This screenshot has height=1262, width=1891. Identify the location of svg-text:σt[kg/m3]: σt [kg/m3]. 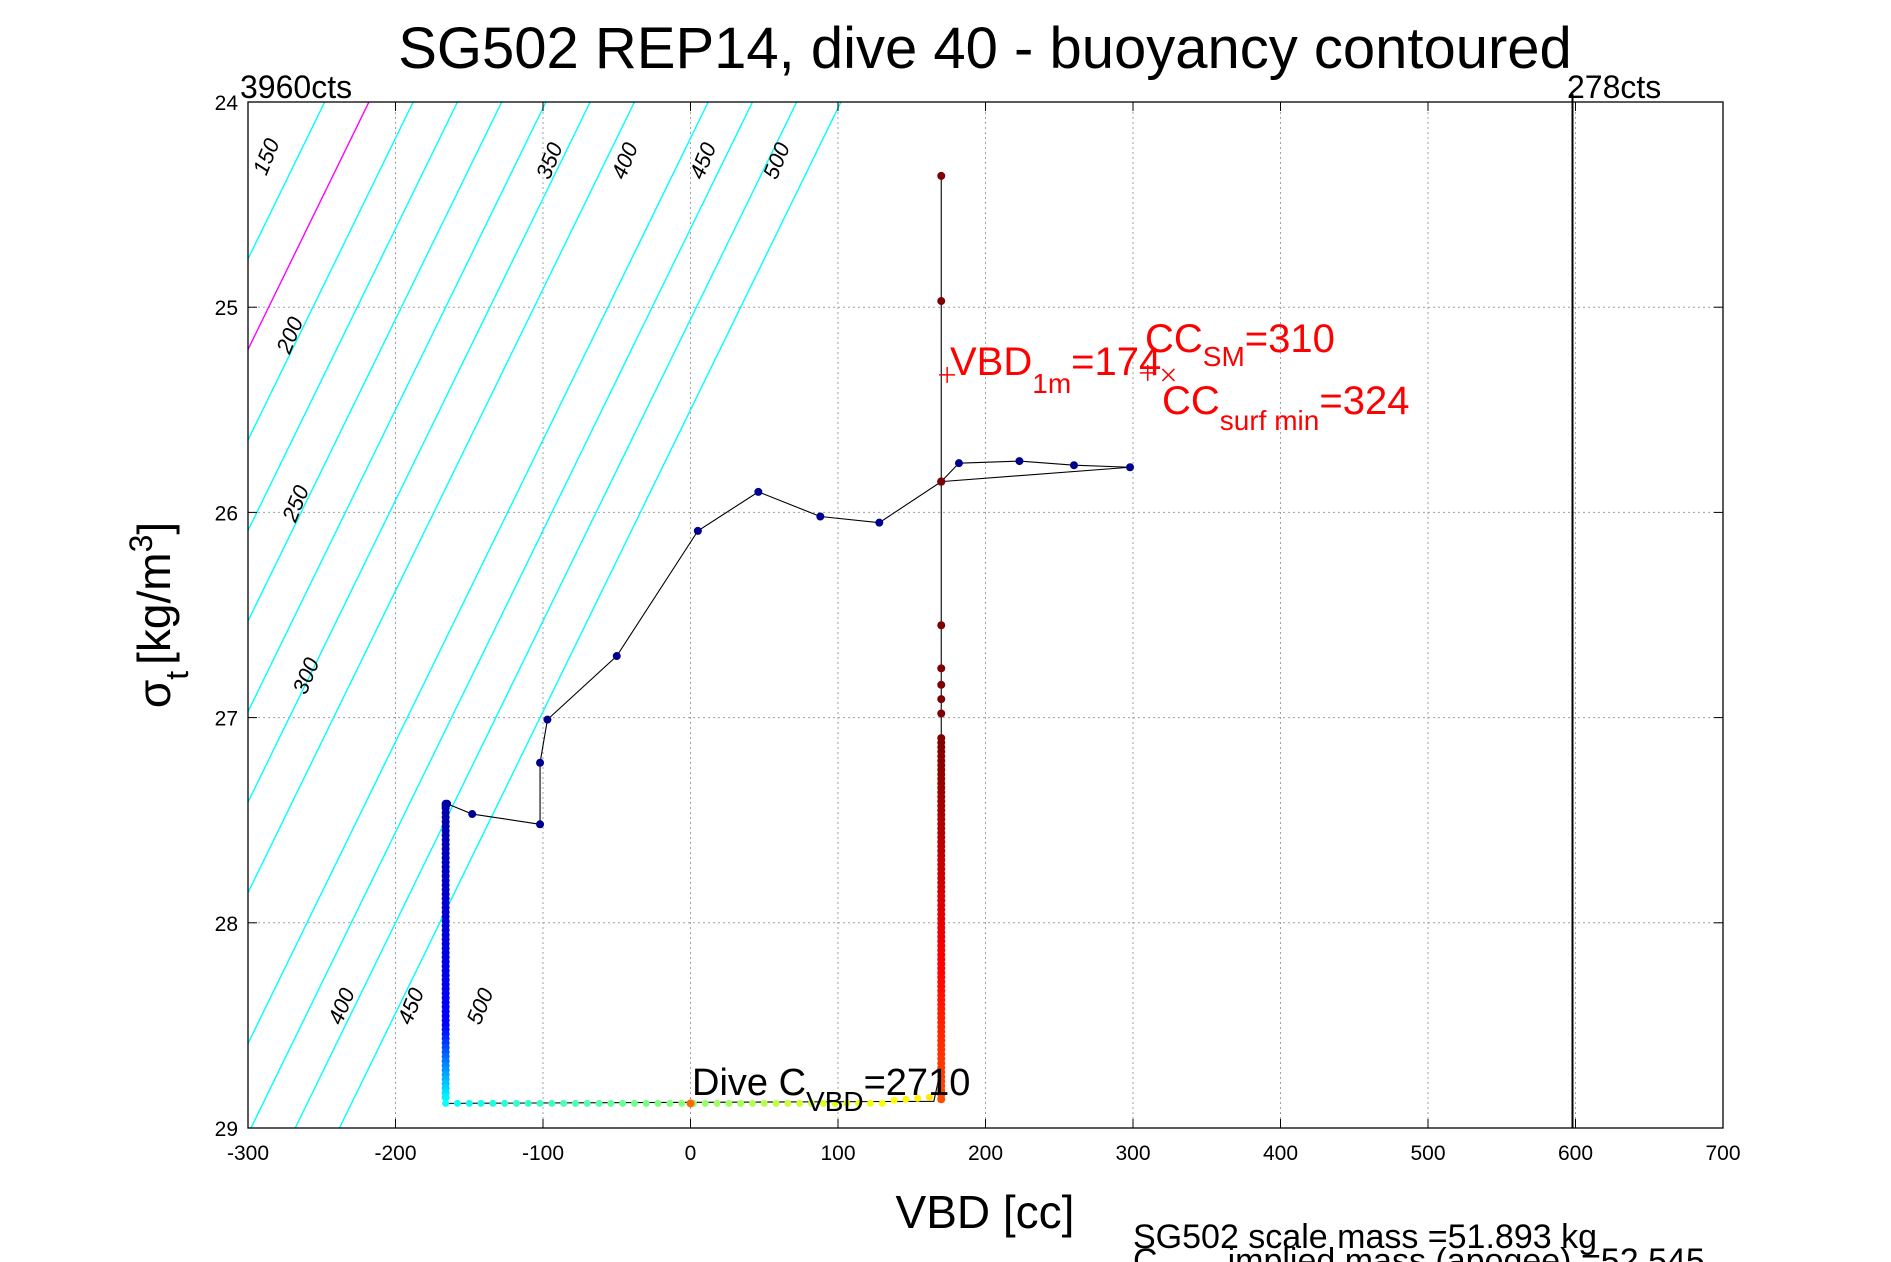
(159, 615).